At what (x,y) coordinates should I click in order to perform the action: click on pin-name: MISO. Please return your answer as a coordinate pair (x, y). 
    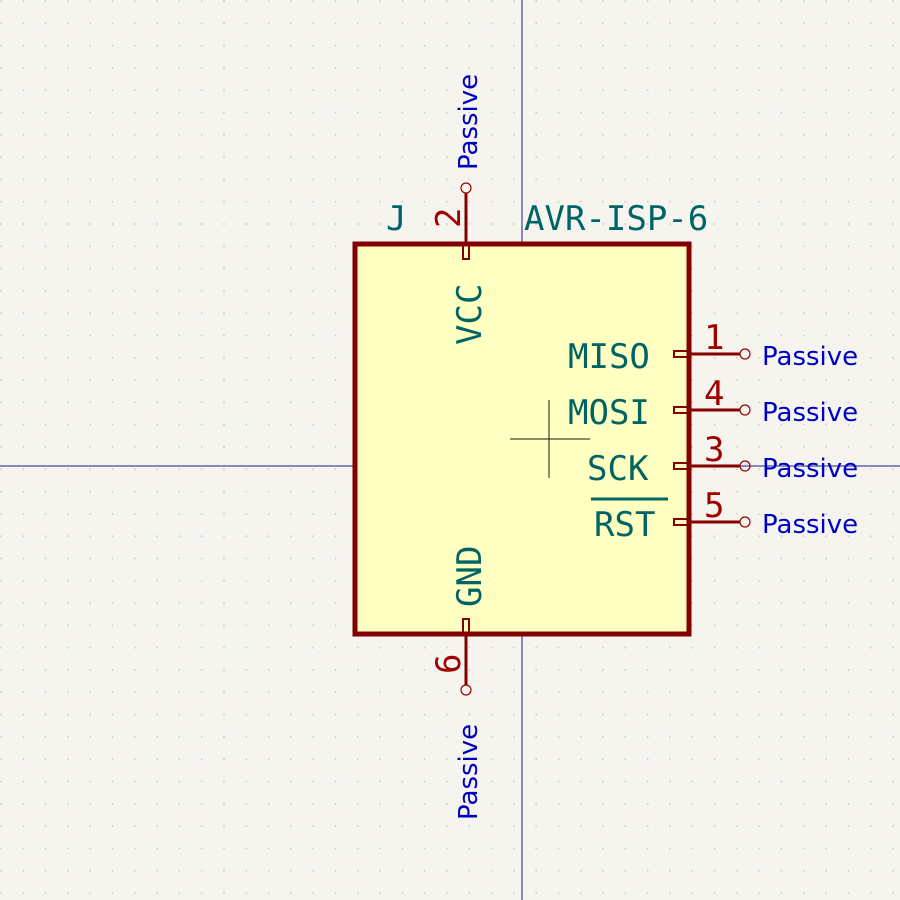
    Looking at the image, I should click on (609, 357).